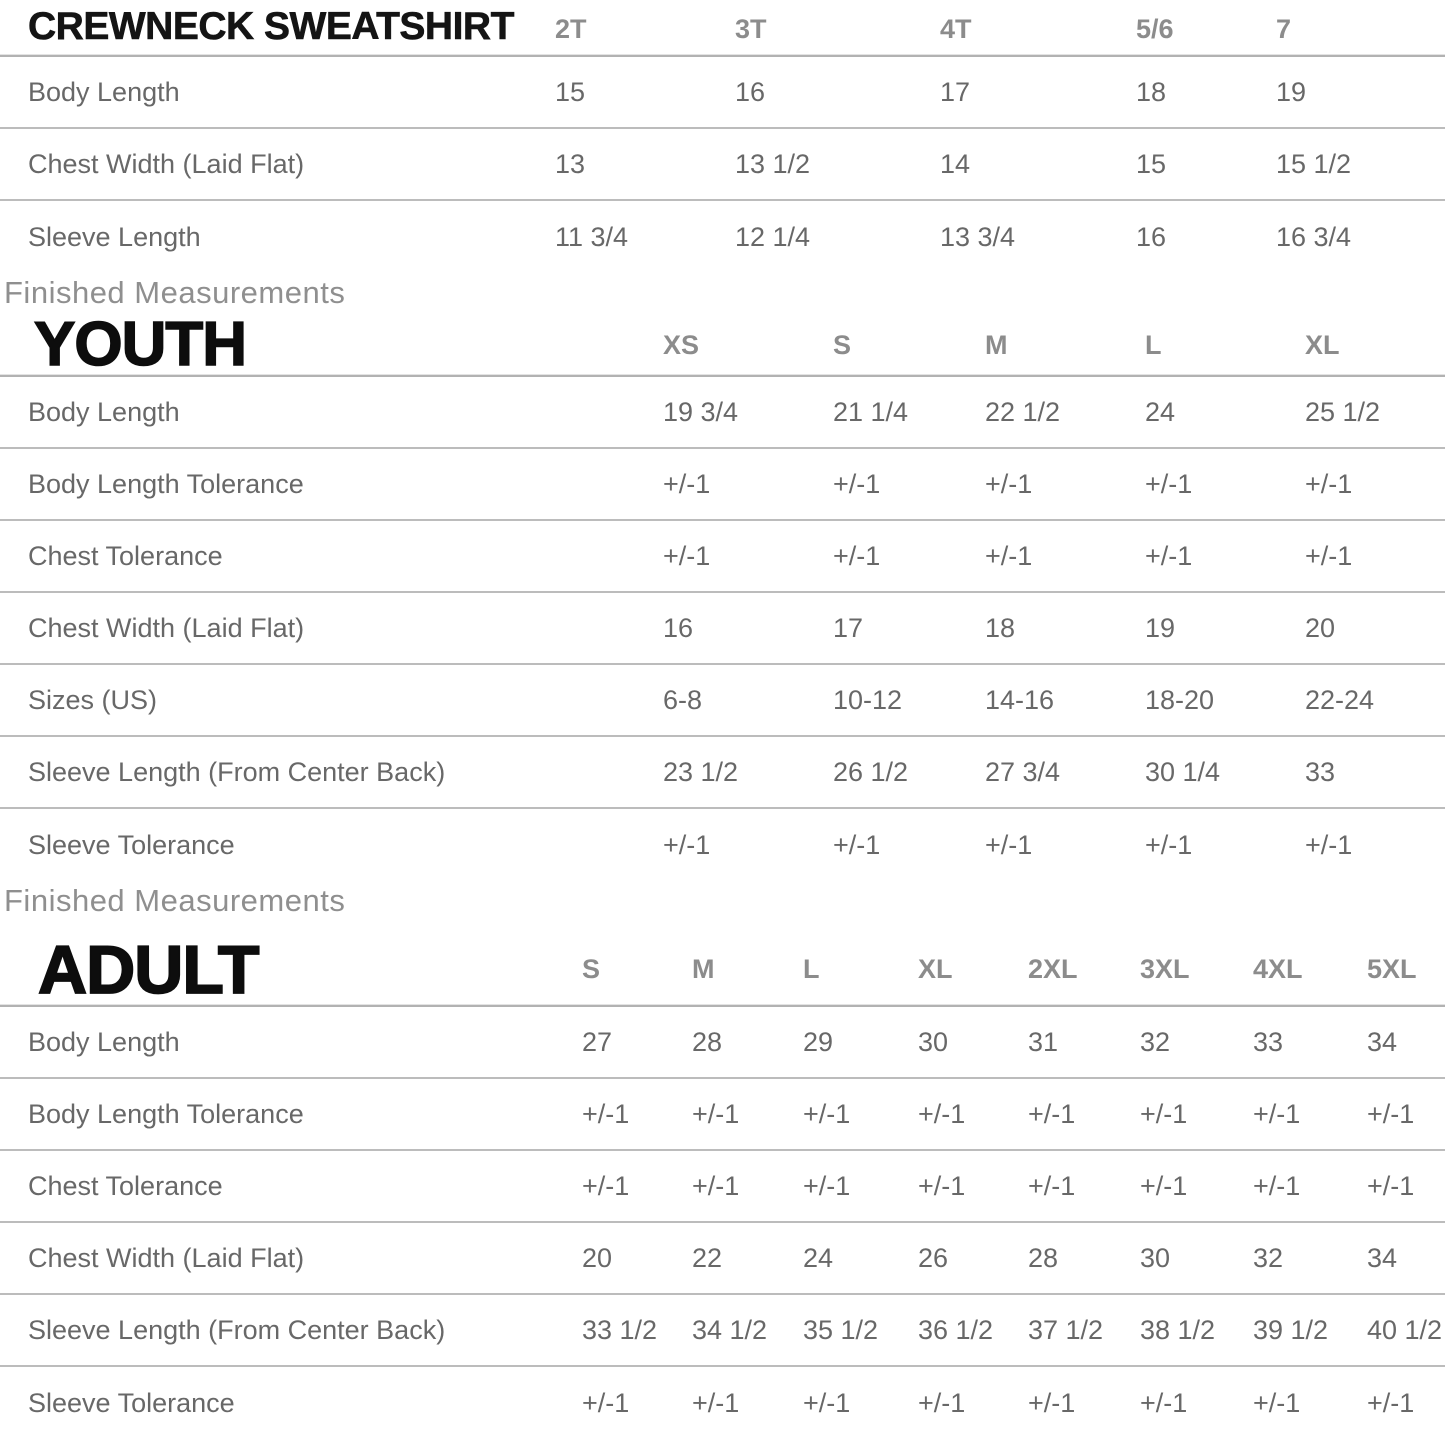 The height and width of the screenshot is (1445, 1445). What do you see at coordinates (1180, 699) in the screenshot?
I see `cell-value: 18-20` at bounding box center [1180, 699].